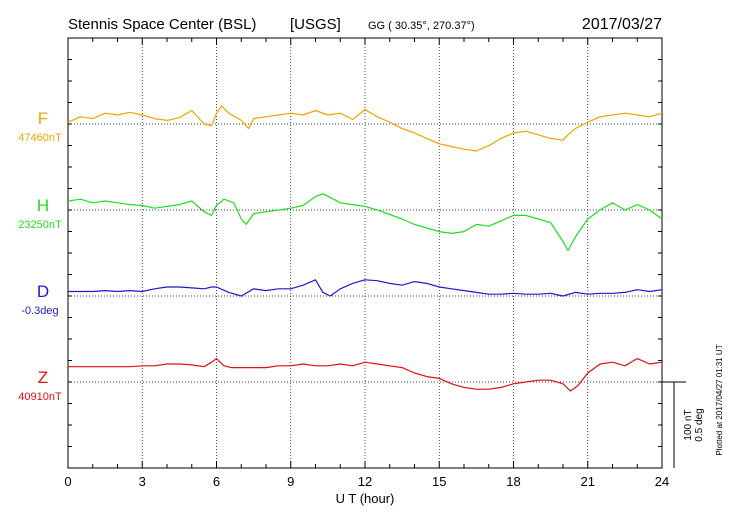 This screenshot has width=730, height=520. I want to click on baseline-label-h: 23250nT, so click(40, 225).